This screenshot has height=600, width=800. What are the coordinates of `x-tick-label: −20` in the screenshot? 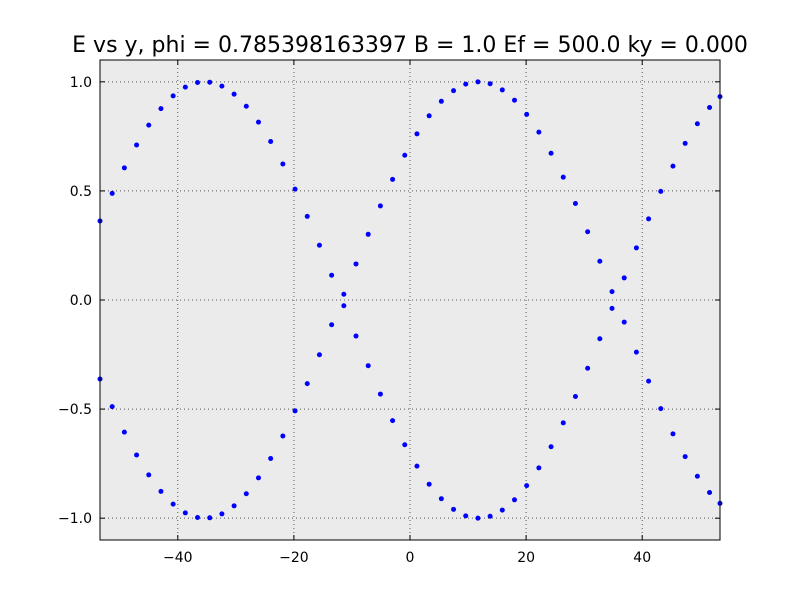 It's located at (294, 558).